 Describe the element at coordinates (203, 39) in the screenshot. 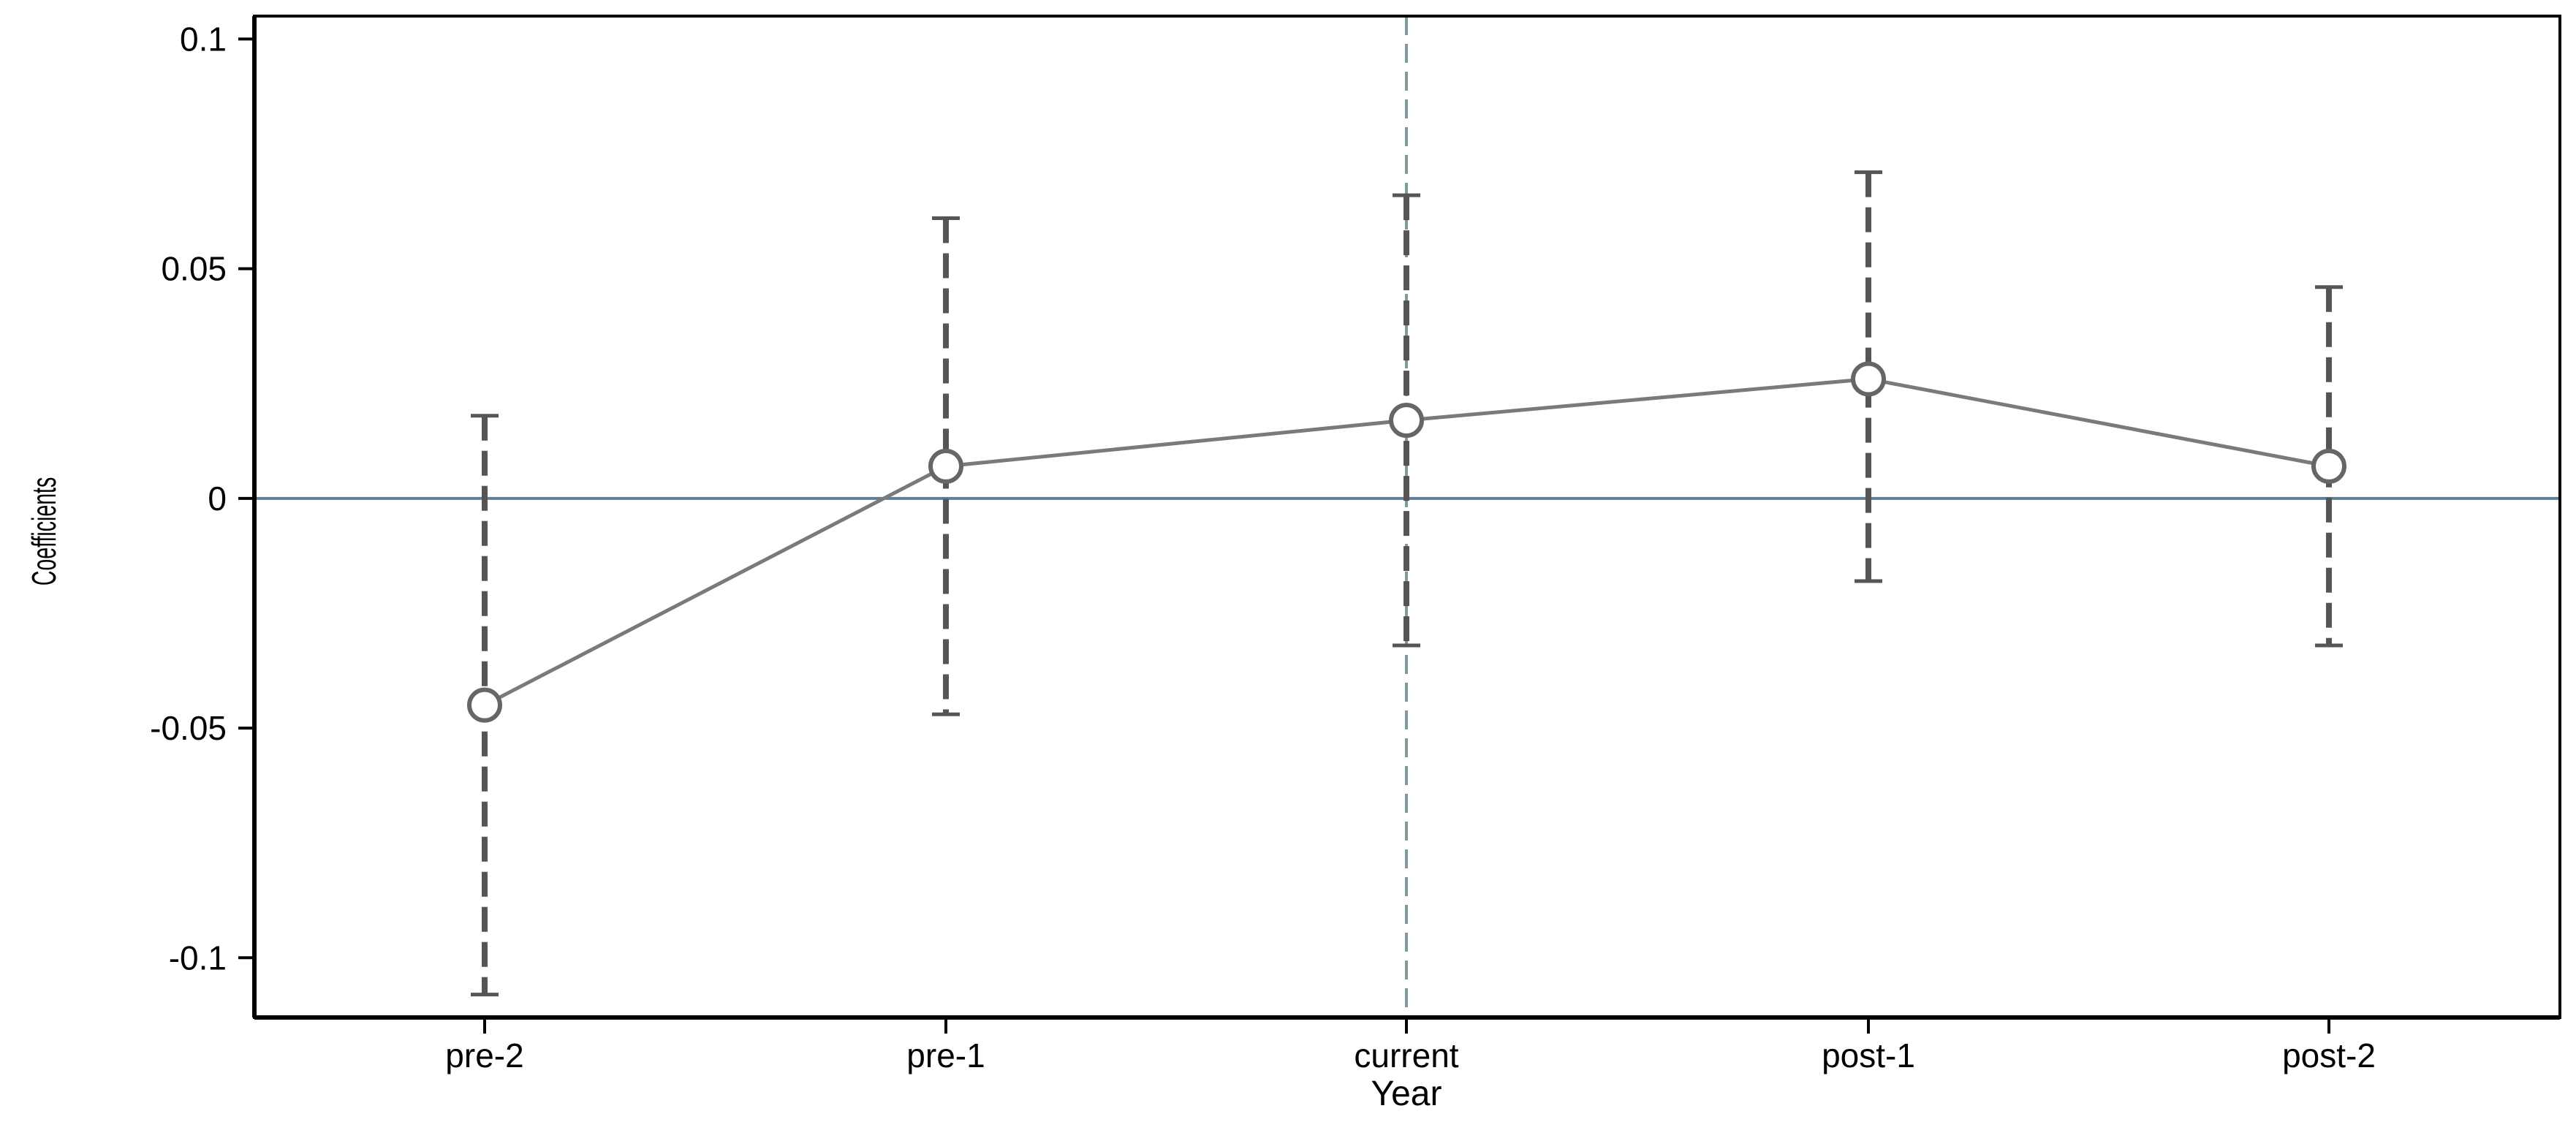

I see `y-tick-label: 0.1` at that location.